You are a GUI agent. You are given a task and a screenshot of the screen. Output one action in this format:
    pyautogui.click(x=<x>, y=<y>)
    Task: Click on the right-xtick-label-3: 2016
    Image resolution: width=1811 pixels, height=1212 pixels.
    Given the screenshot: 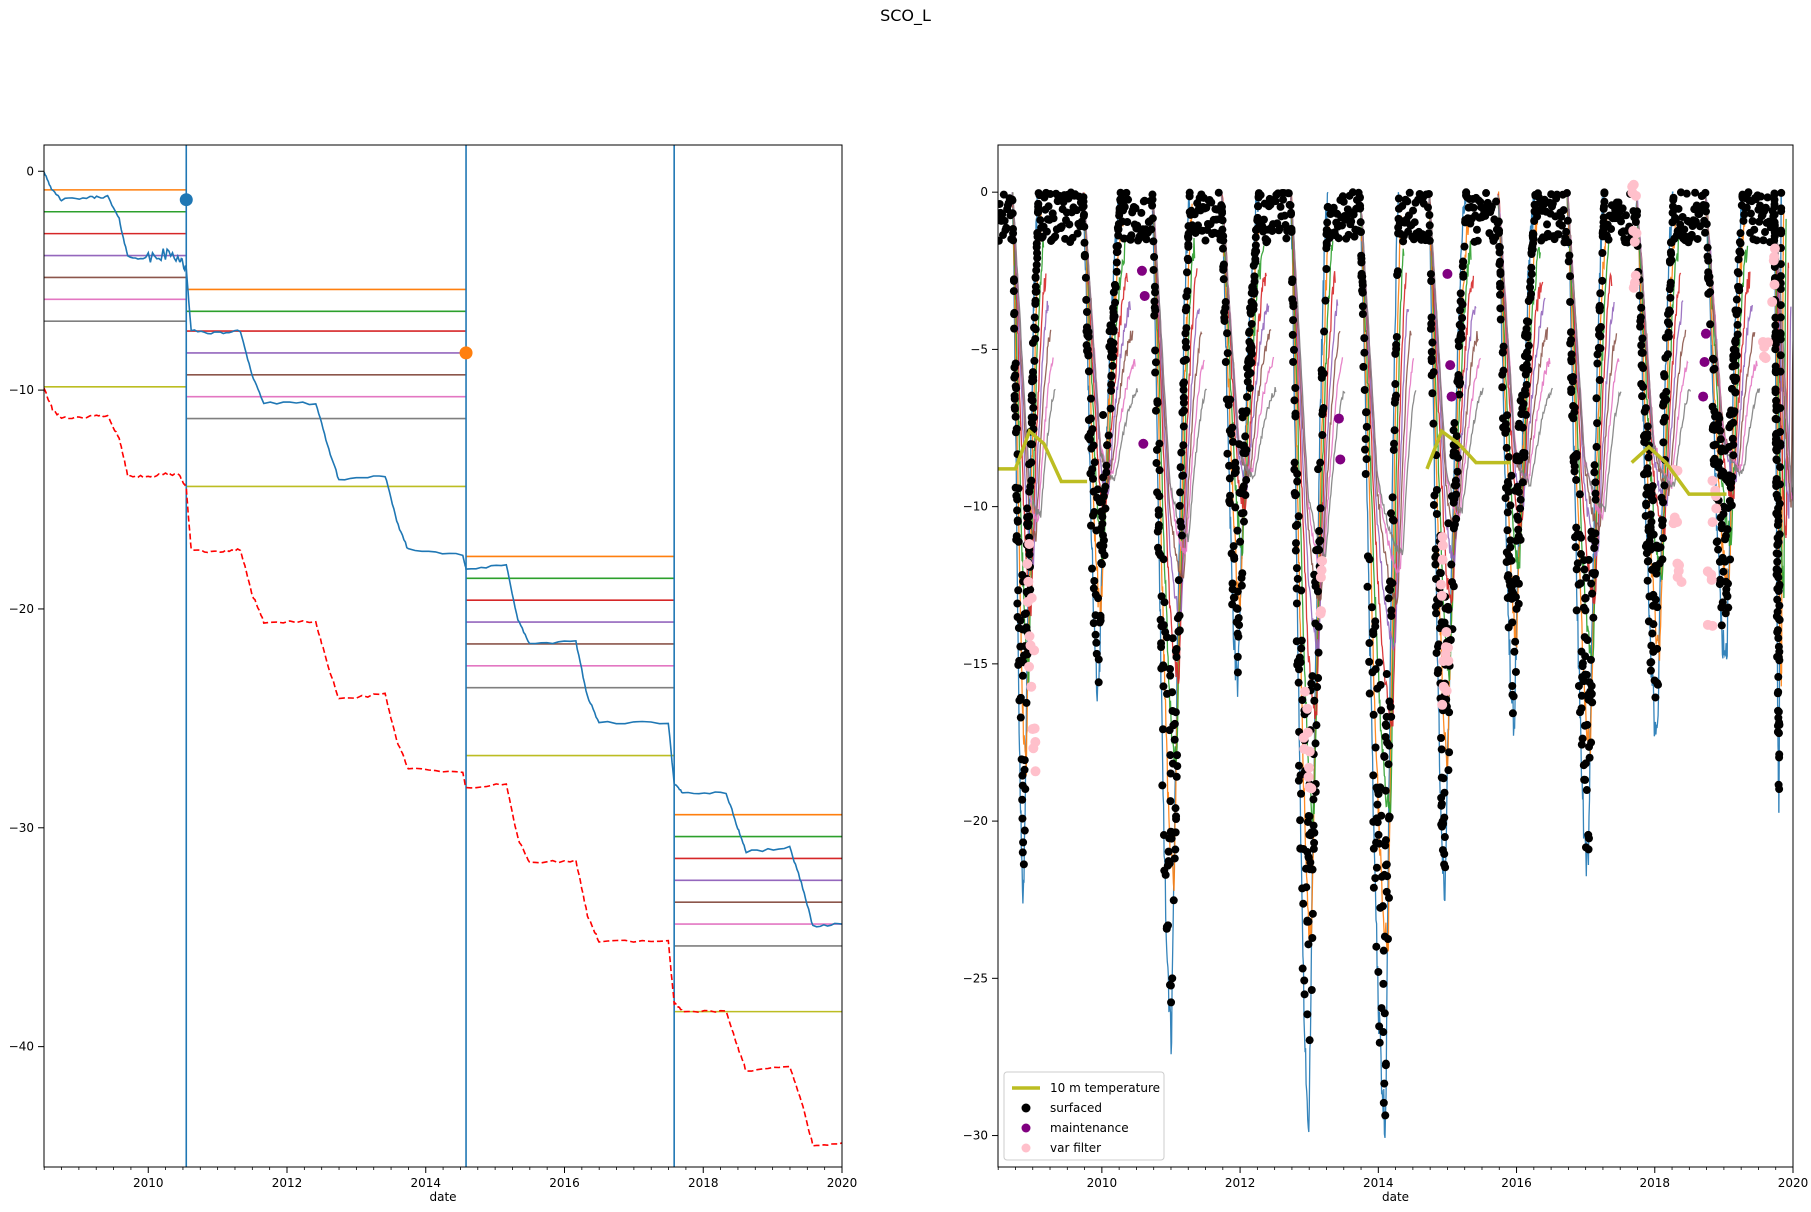 What is the action you would take?
    pyautogui.click(x=1516, y=1183)
    